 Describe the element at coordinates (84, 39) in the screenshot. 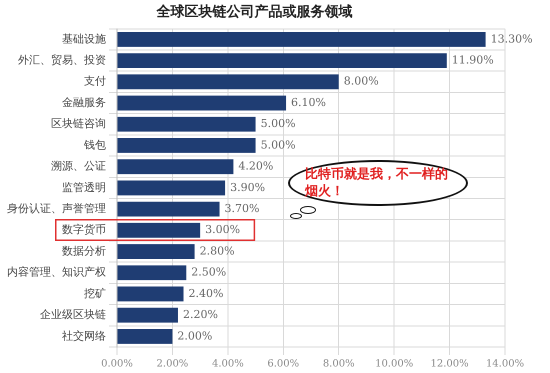

I see `y-tick-label: 基础设施` at that location.